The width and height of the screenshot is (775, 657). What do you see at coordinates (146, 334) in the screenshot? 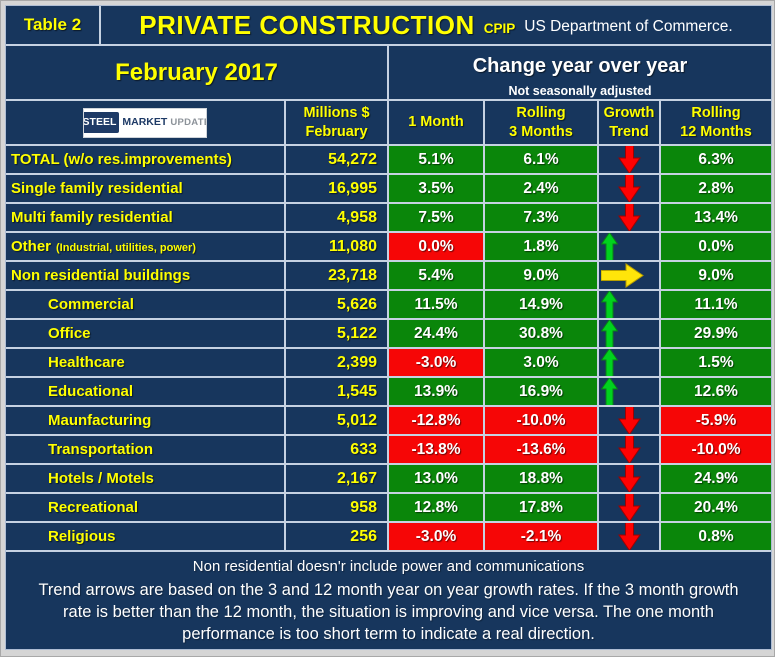
I see `row-label-cell: Office` at bounding box center [146, 334].